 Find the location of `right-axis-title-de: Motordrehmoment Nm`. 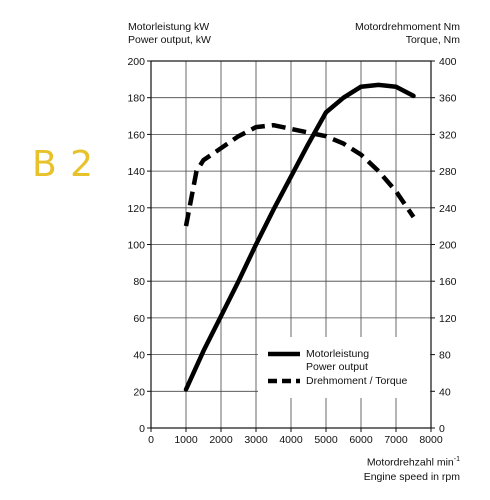

right-axis-title-de: Motordrehmoment Nm is located at coordinates (407, 27).